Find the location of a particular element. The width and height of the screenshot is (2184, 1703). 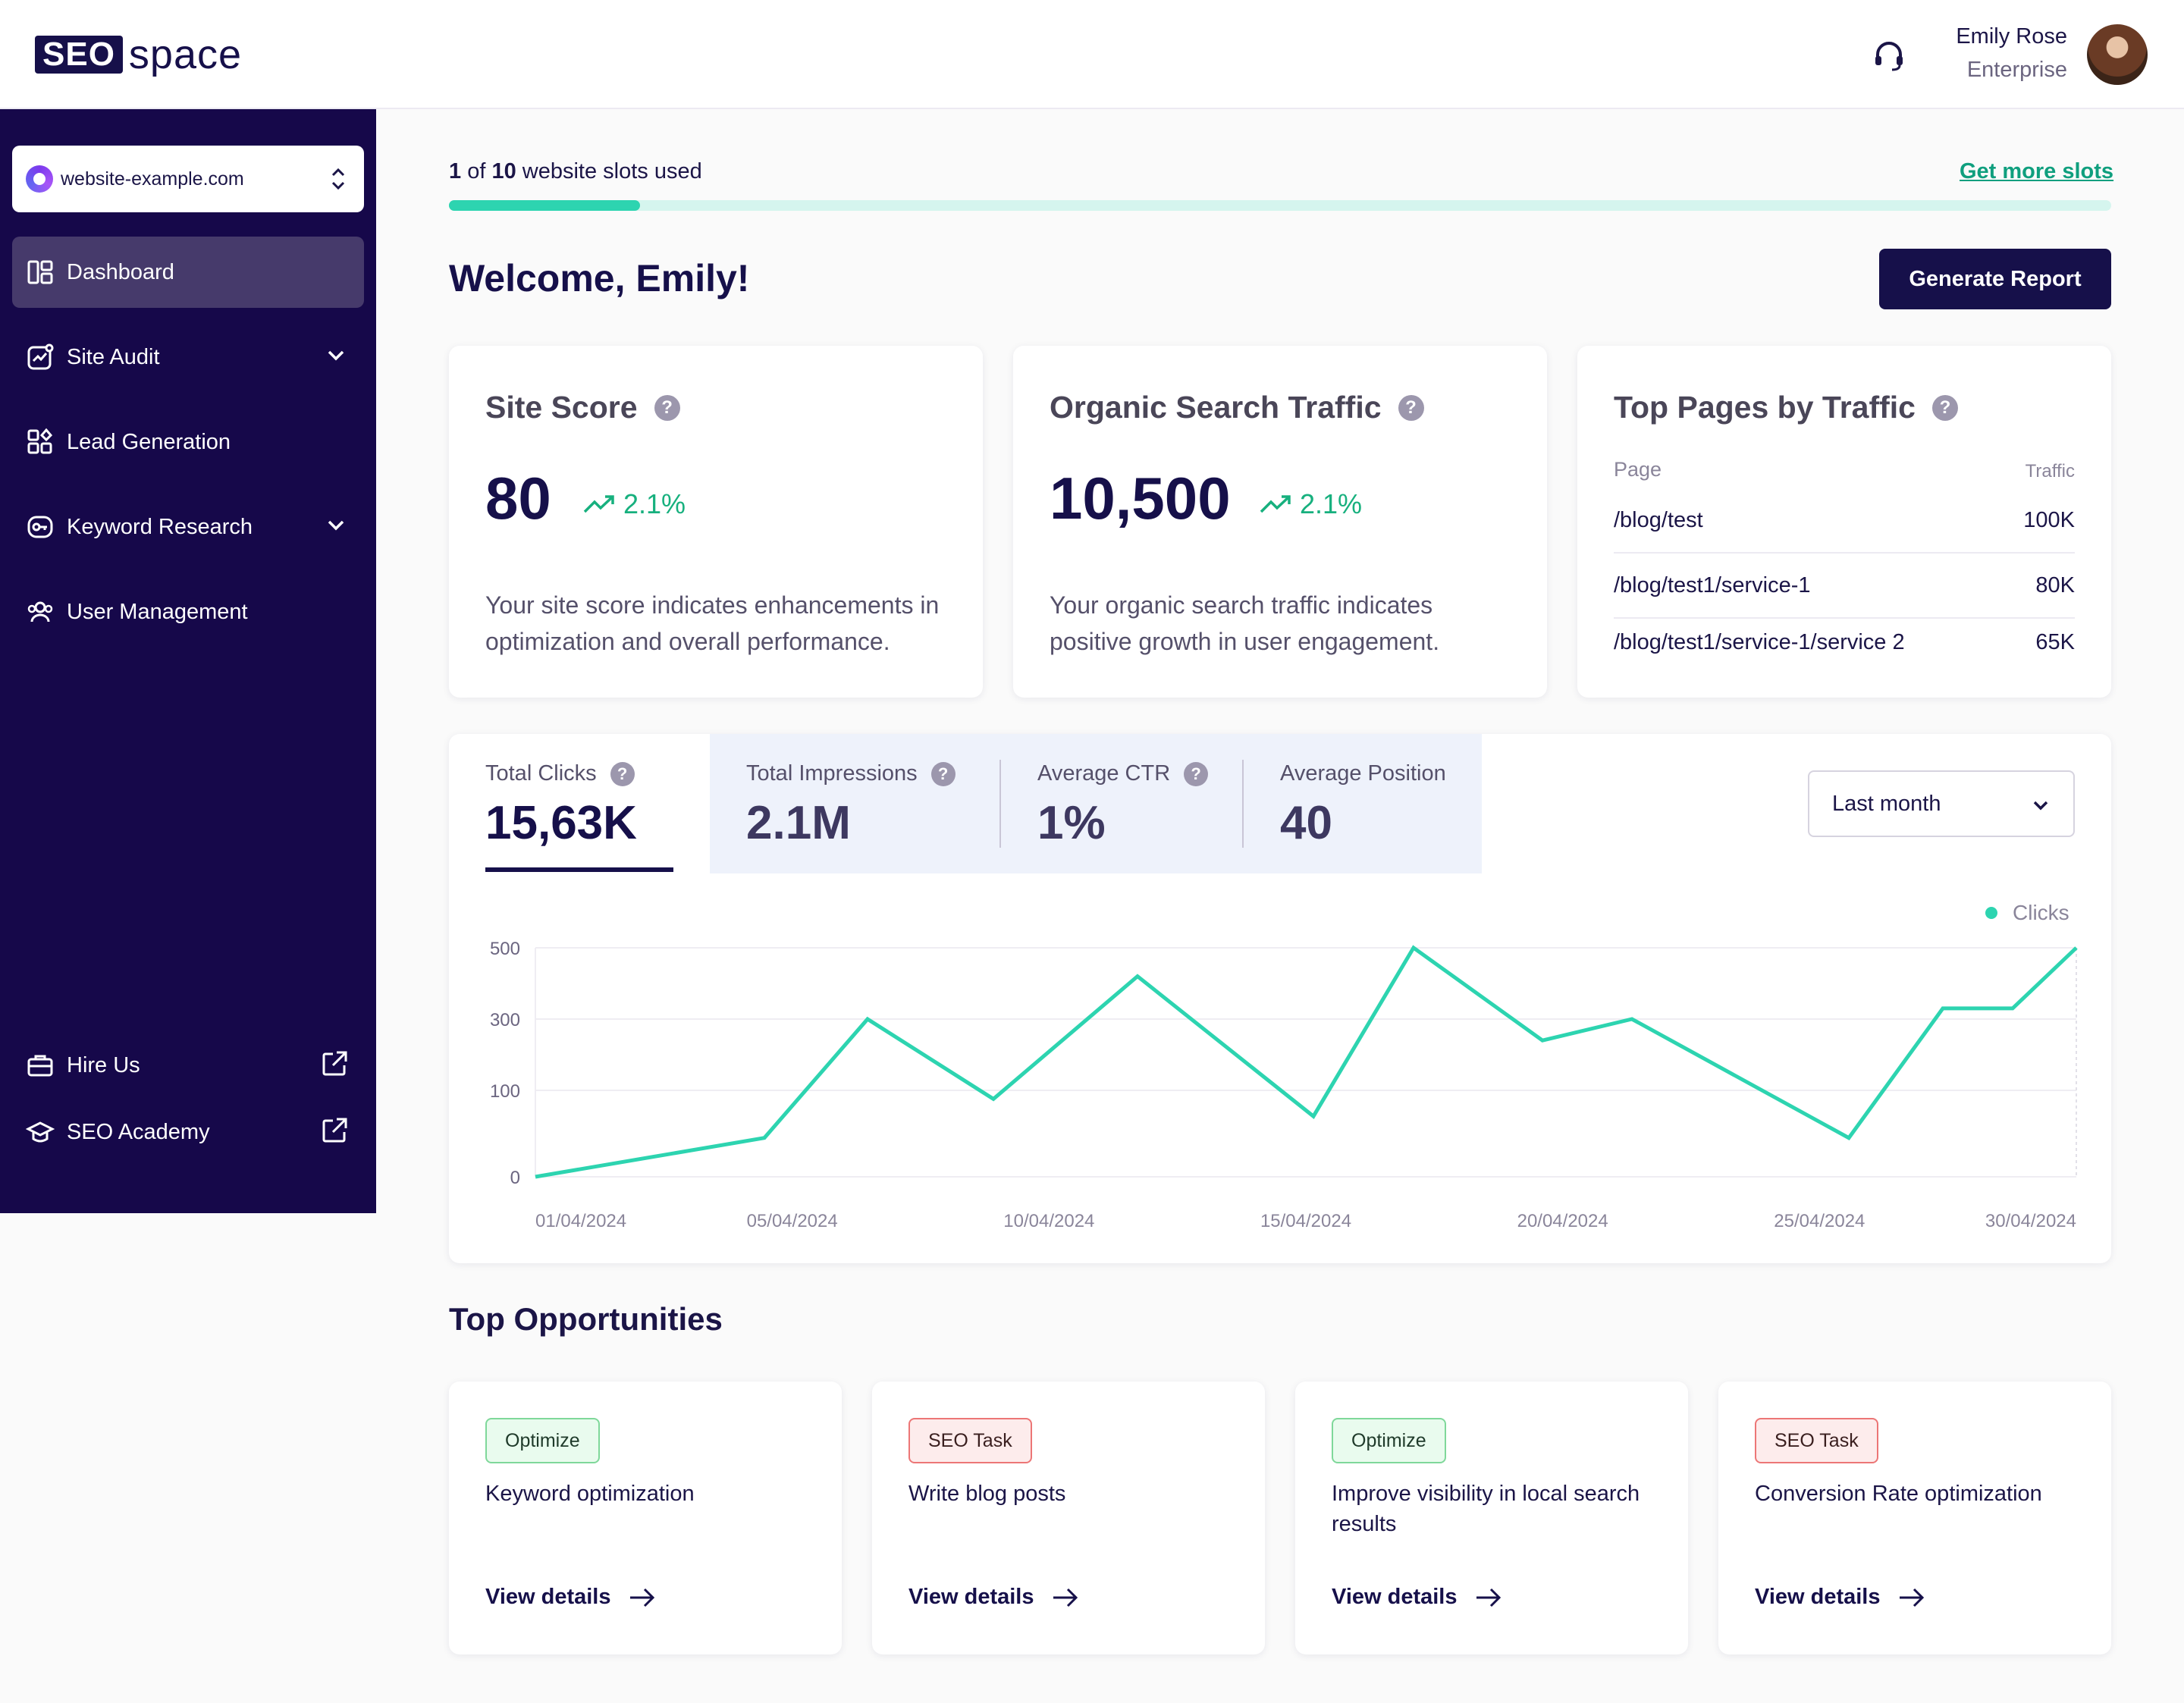

trending-up-icon is located at coordinates (598, 504).